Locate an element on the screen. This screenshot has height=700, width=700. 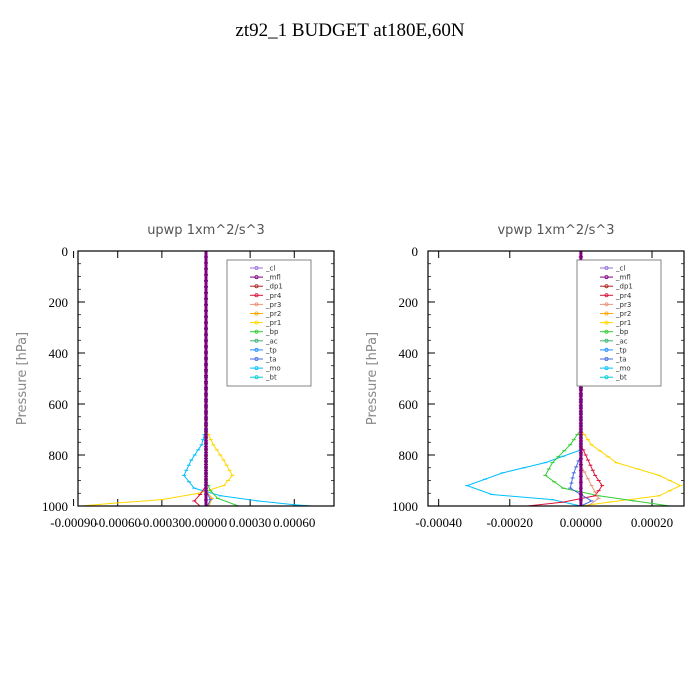
panel-title: vpwp 1xm^2/s^3 is located at coordinates (555, 230).